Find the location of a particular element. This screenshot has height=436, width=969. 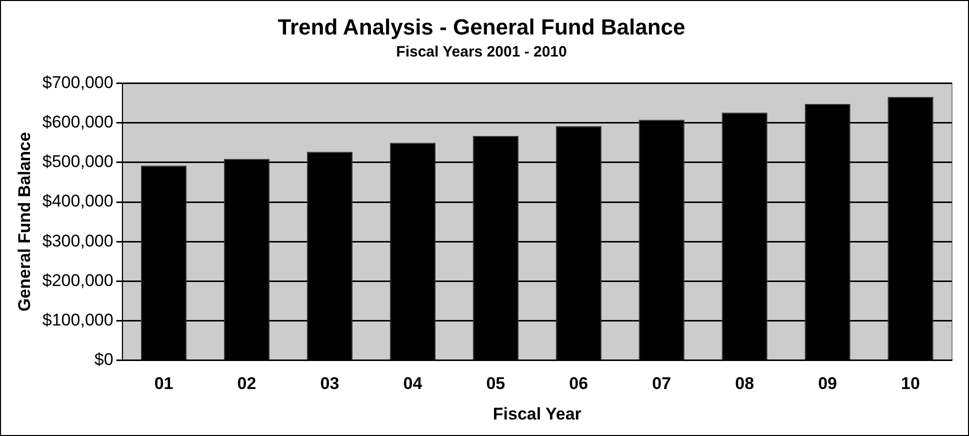

y-axis-title: General Fund Balance is located at coordinates (24, 222).